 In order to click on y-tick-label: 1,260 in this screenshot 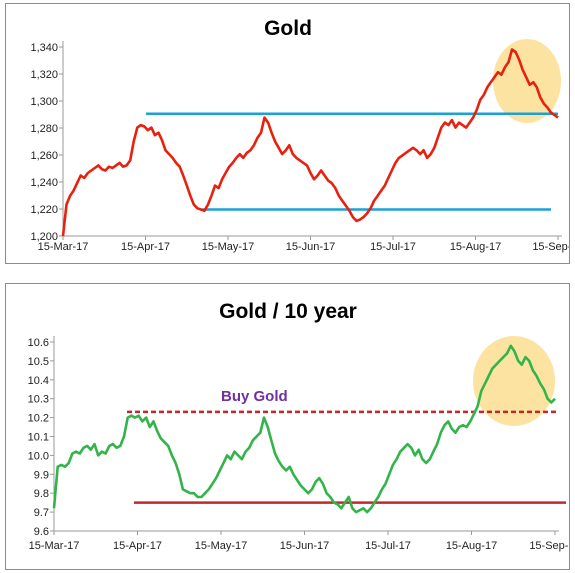, I will do `click(44, 156)`.